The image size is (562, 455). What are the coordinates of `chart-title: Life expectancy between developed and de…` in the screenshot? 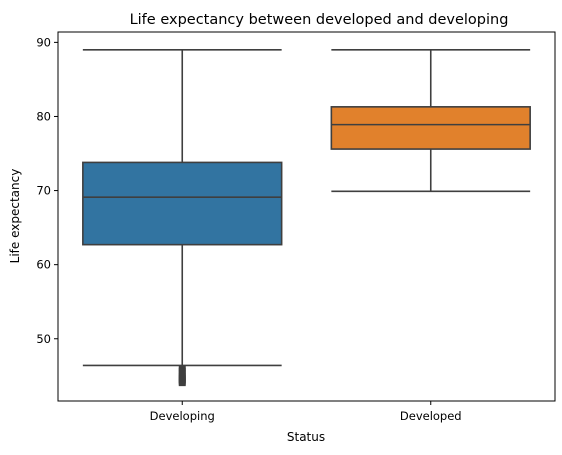 It's located at (319, 20).